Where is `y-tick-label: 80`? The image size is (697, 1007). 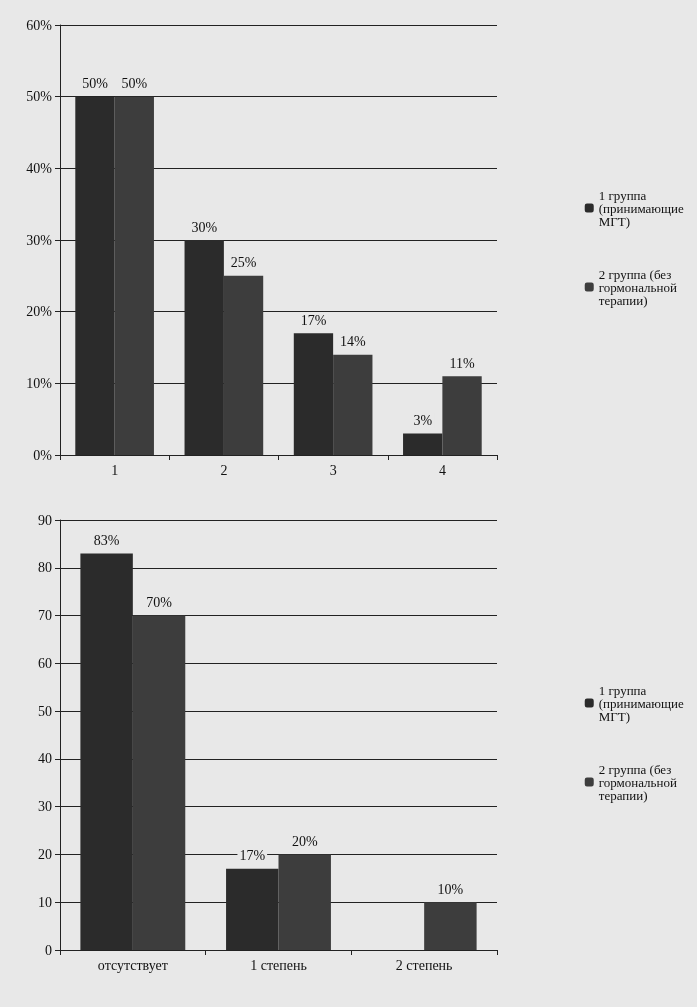
y-tick-label: 80 is located at coordinates (45, 568).